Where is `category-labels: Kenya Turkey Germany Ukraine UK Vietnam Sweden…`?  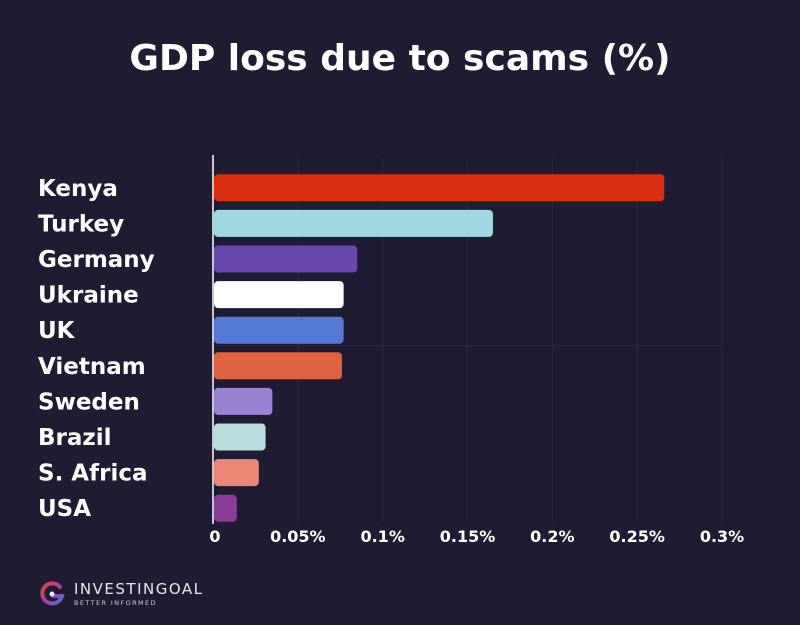
category-labels: Kenya Turkey Germany Ukraine UK Vietnam Sweden… is located at coordinates (96, 349).